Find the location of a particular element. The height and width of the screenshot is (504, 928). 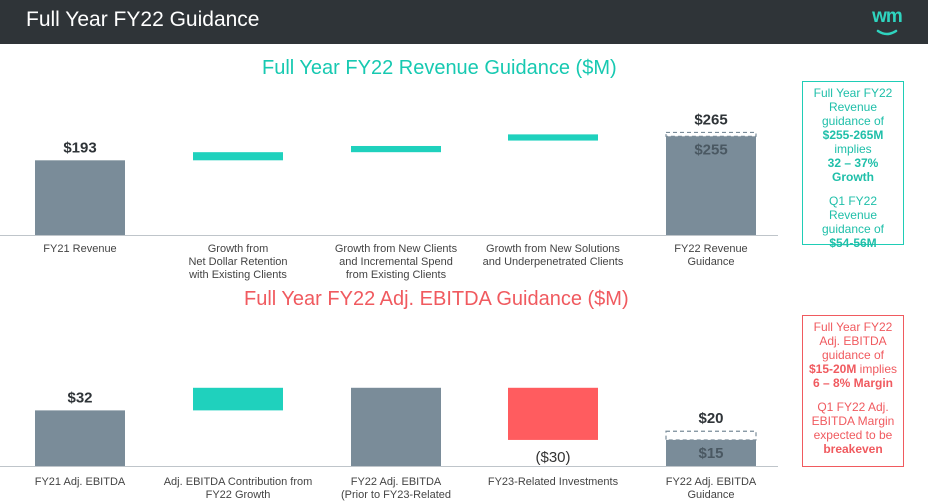

callout-line: Q1 FY22 Adj. is located at coordinates (853, 407).